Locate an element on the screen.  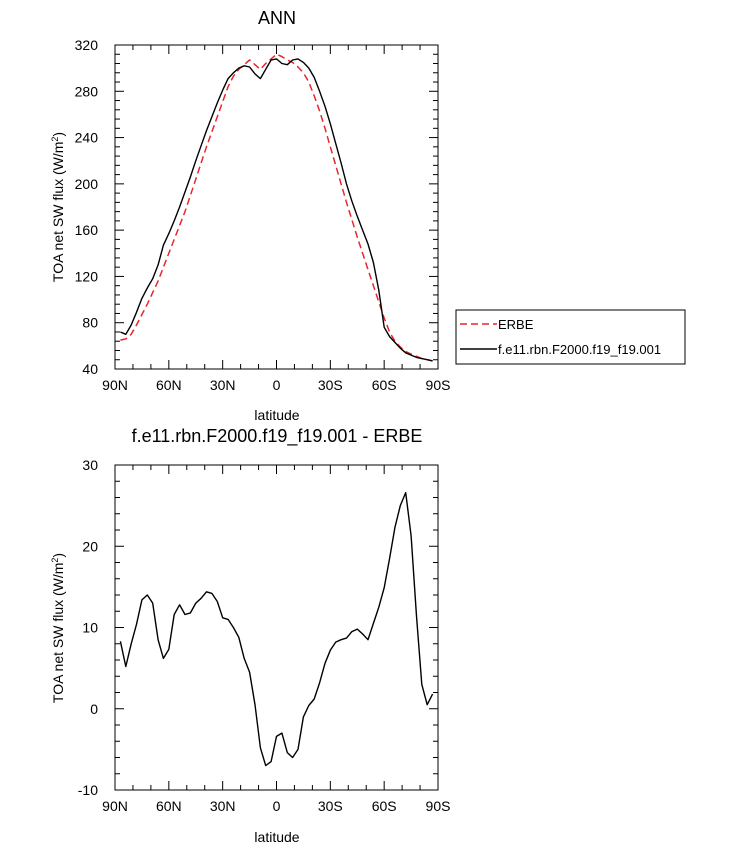
y-tick-label: 120 is located at coordinates (87, 276).